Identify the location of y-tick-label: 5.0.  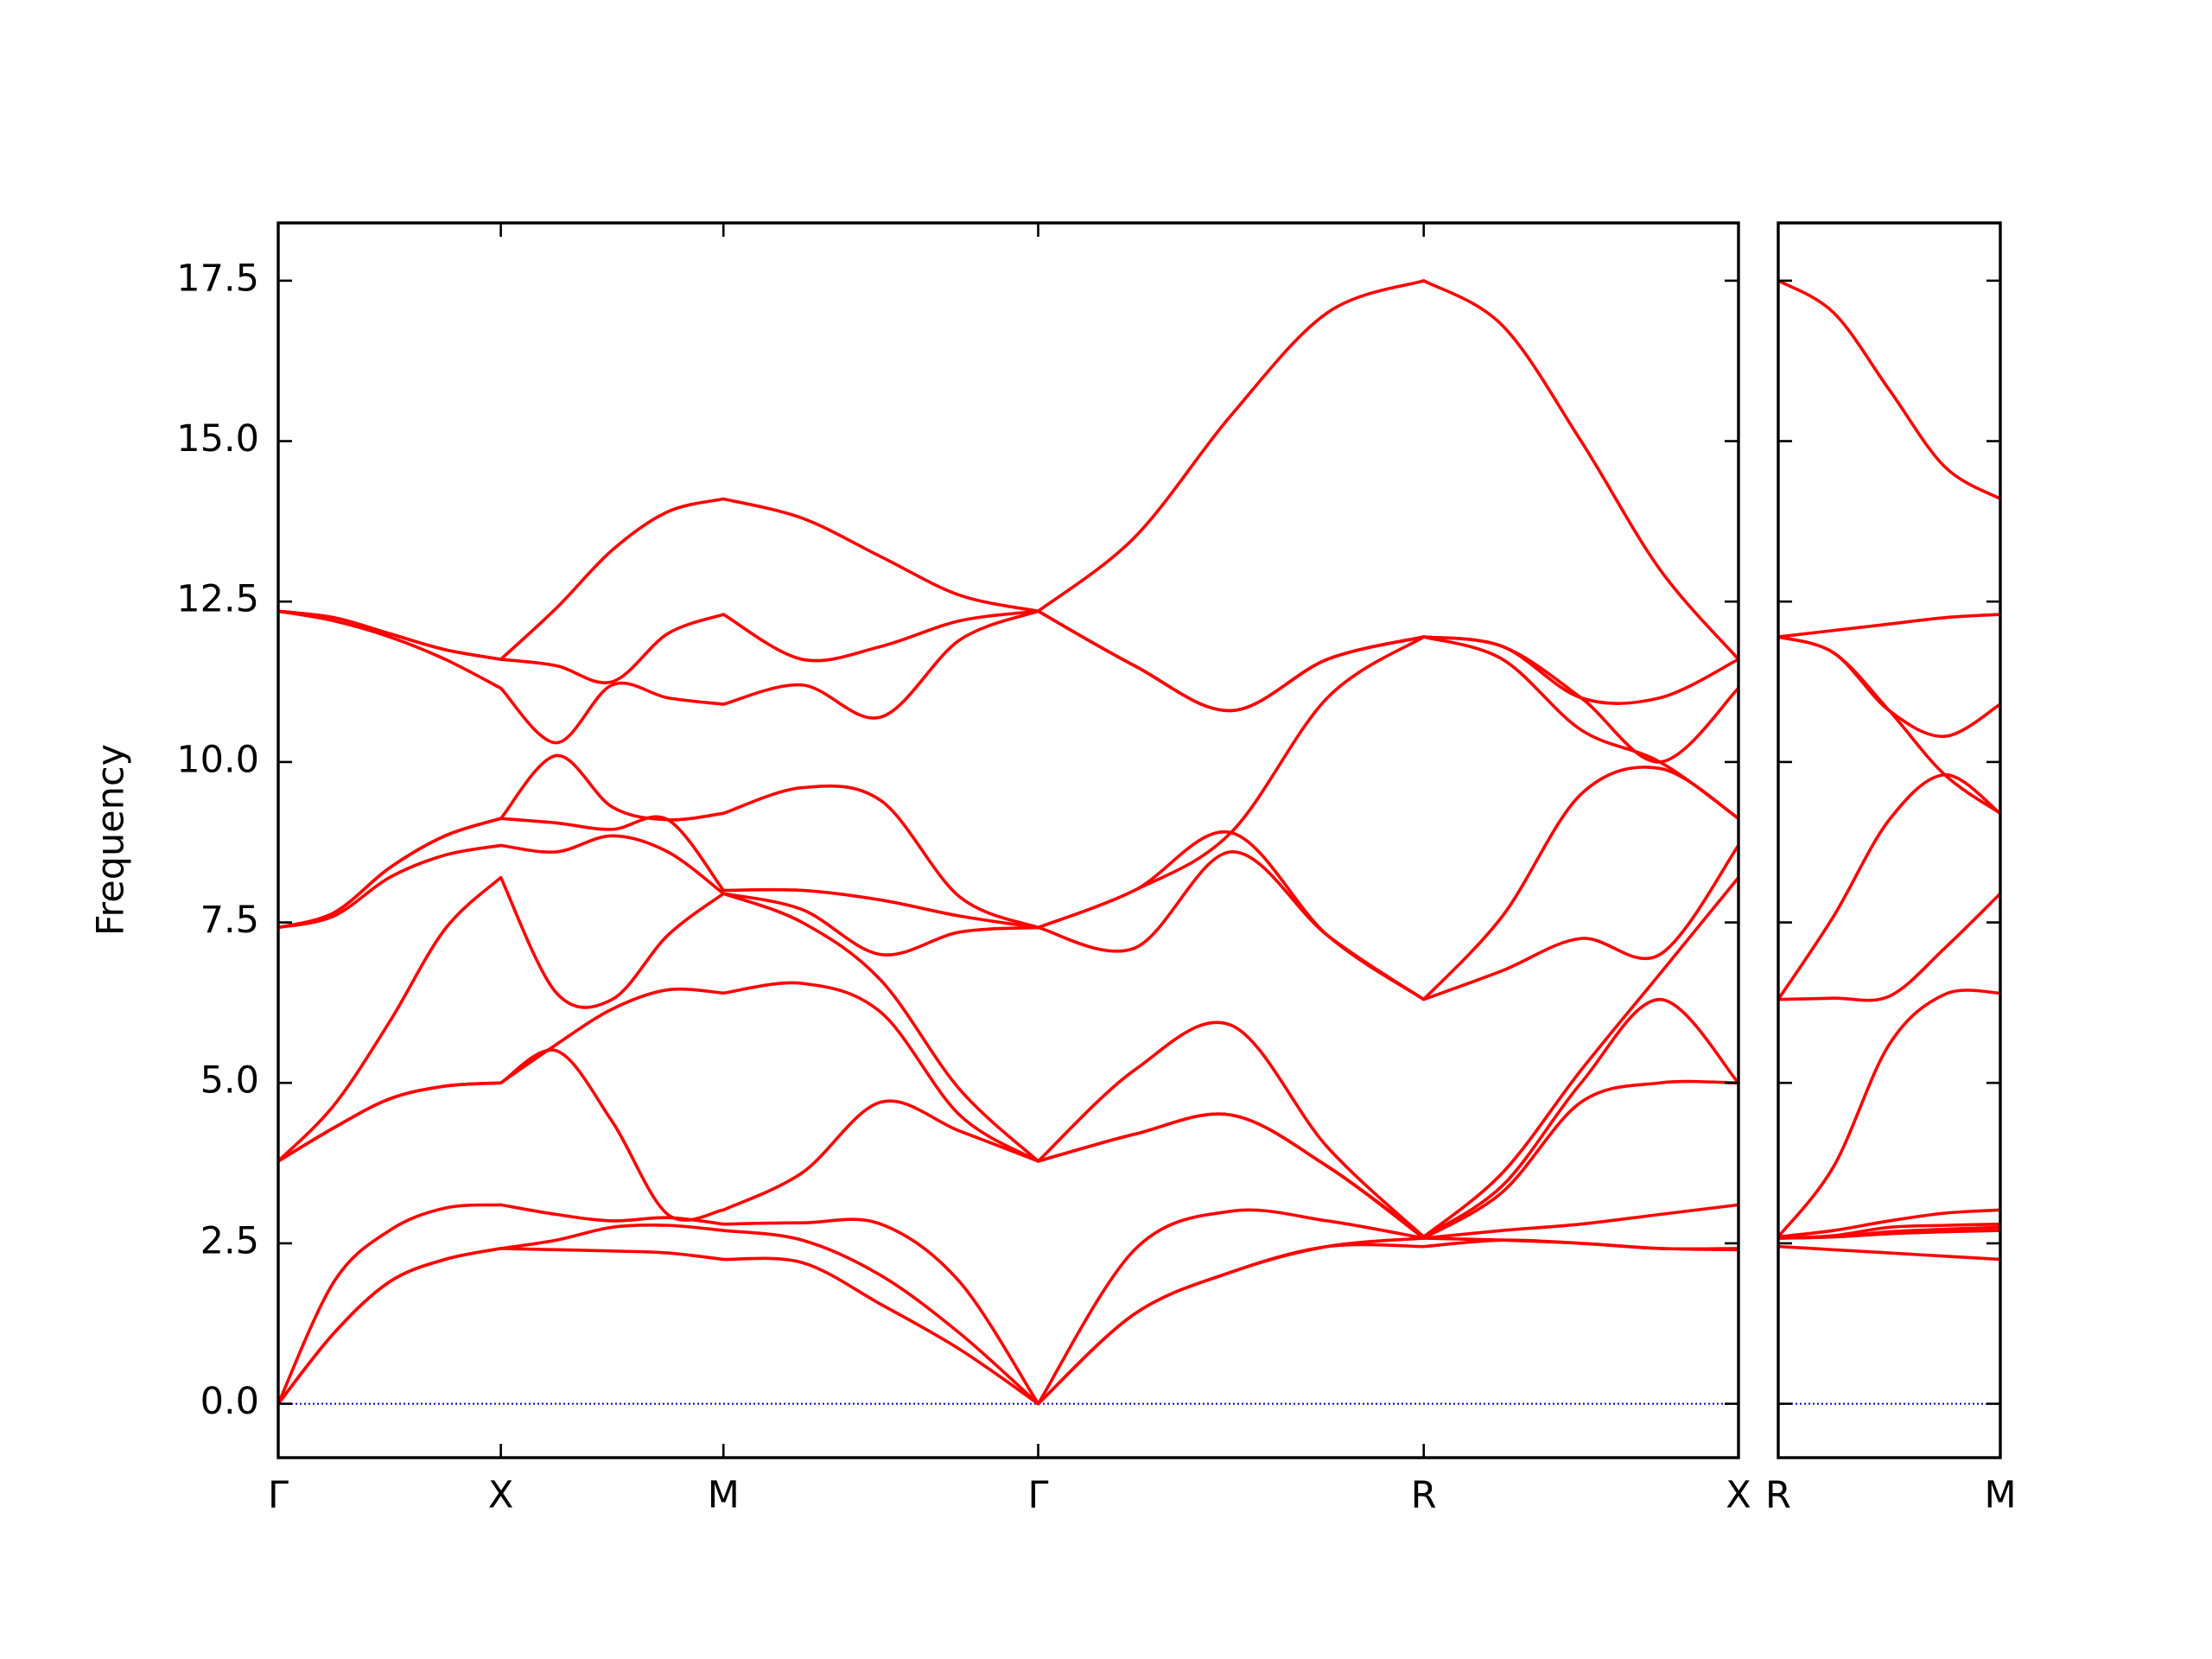
(230, 1081).